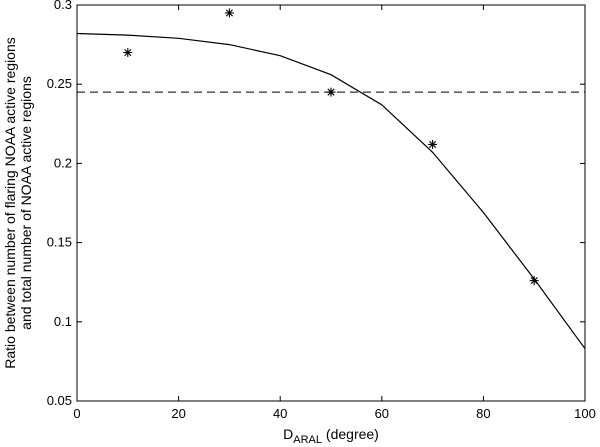 Image resolution: width=600 pixels, height=447 pixels. Describe the element at coordinates (63, 6) in the screenshot. I see `y-tick-label: 0.3` at that location.